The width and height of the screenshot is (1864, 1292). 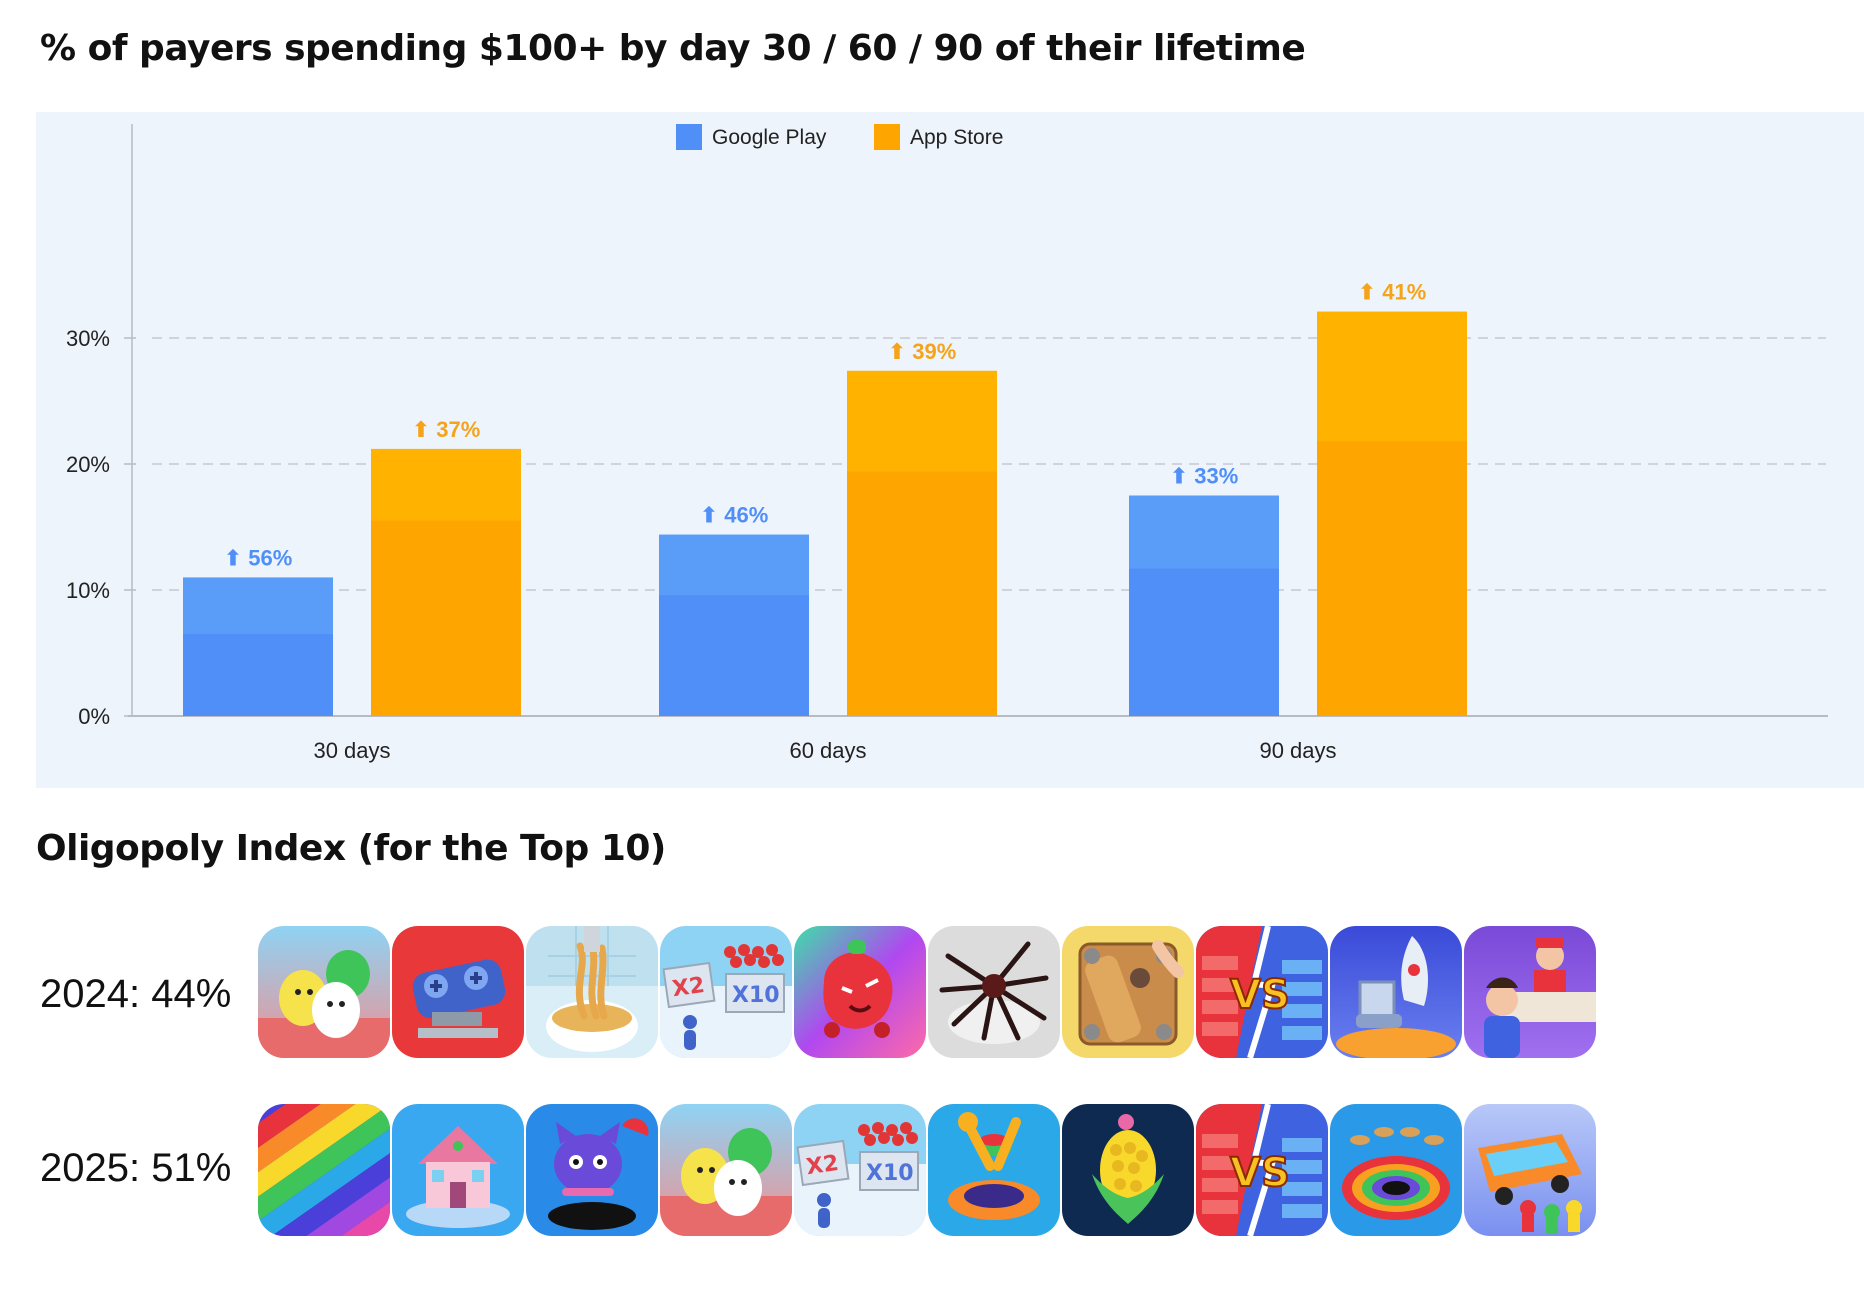 I want to click on red-jelly-icon, so click(x=860, y=992).